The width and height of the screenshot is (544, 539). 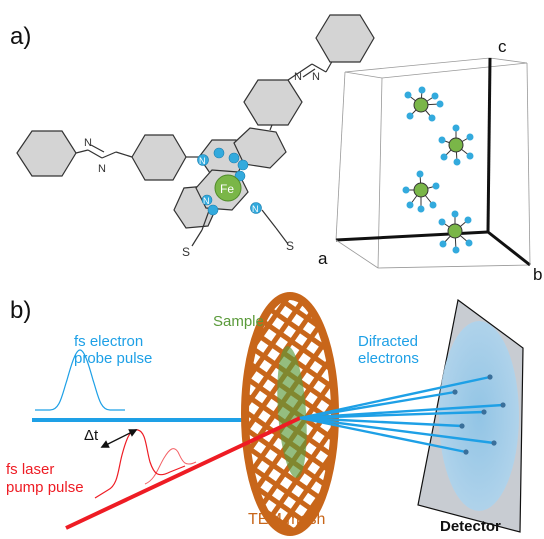 What do you see at coordinates (88, 143) in the screenshot?
I see `azo-n-left-1: N` at bounding box center [88, 143].